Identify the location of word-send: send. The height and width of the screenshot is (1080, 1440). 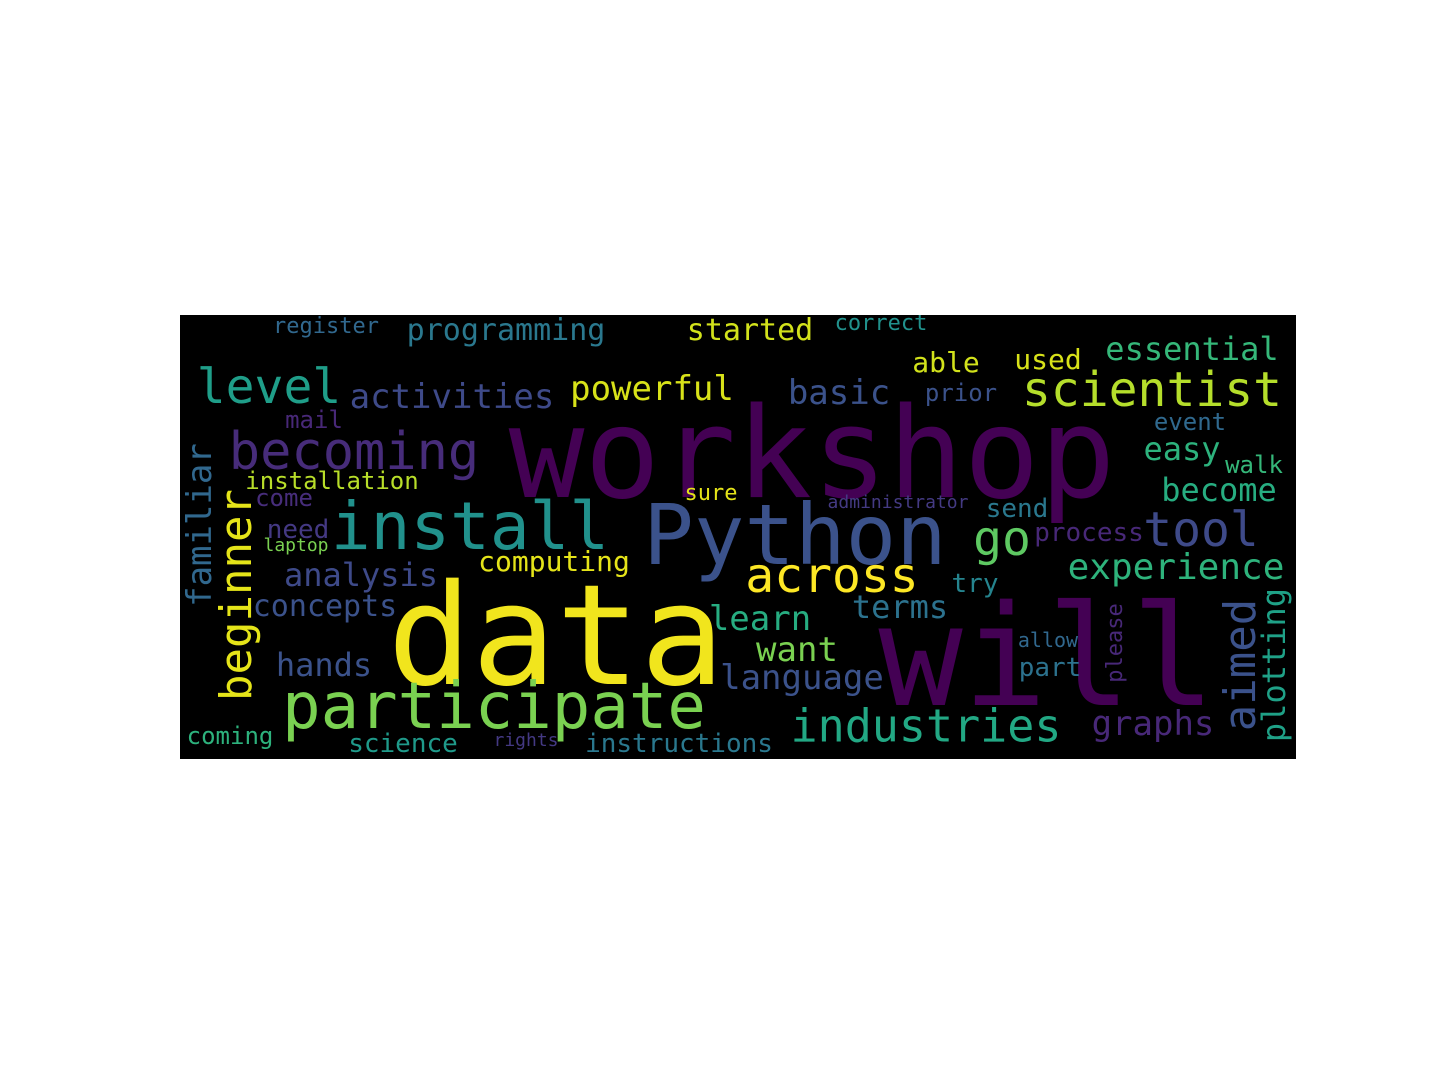
(1017, 509).